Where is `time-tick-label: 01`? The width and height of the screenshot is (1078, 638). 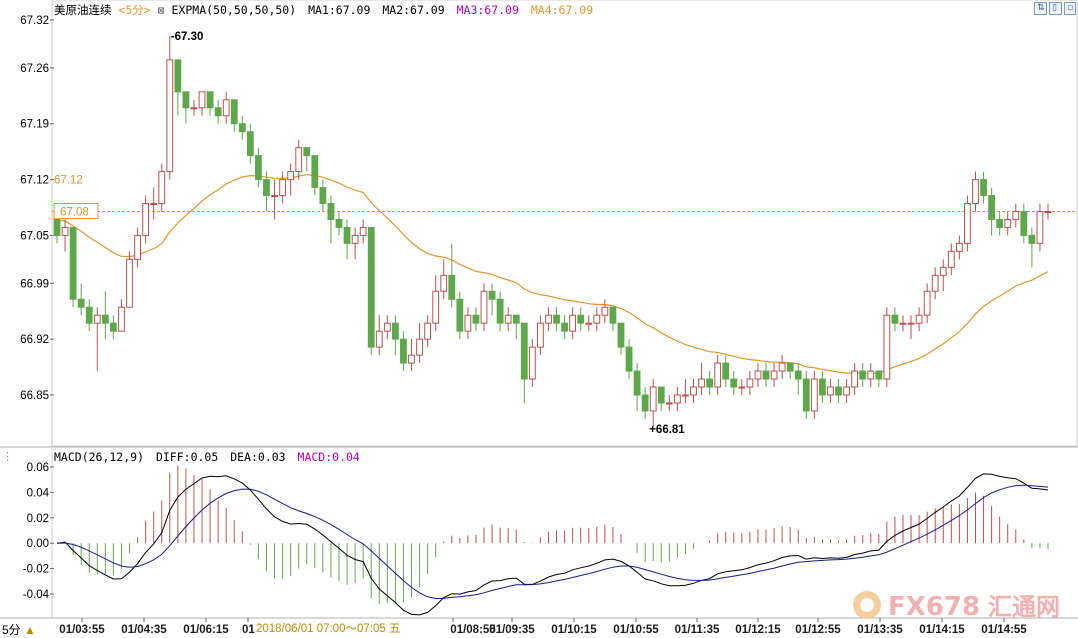
time-tick-label: 01 is located at coordinates (248, 630).